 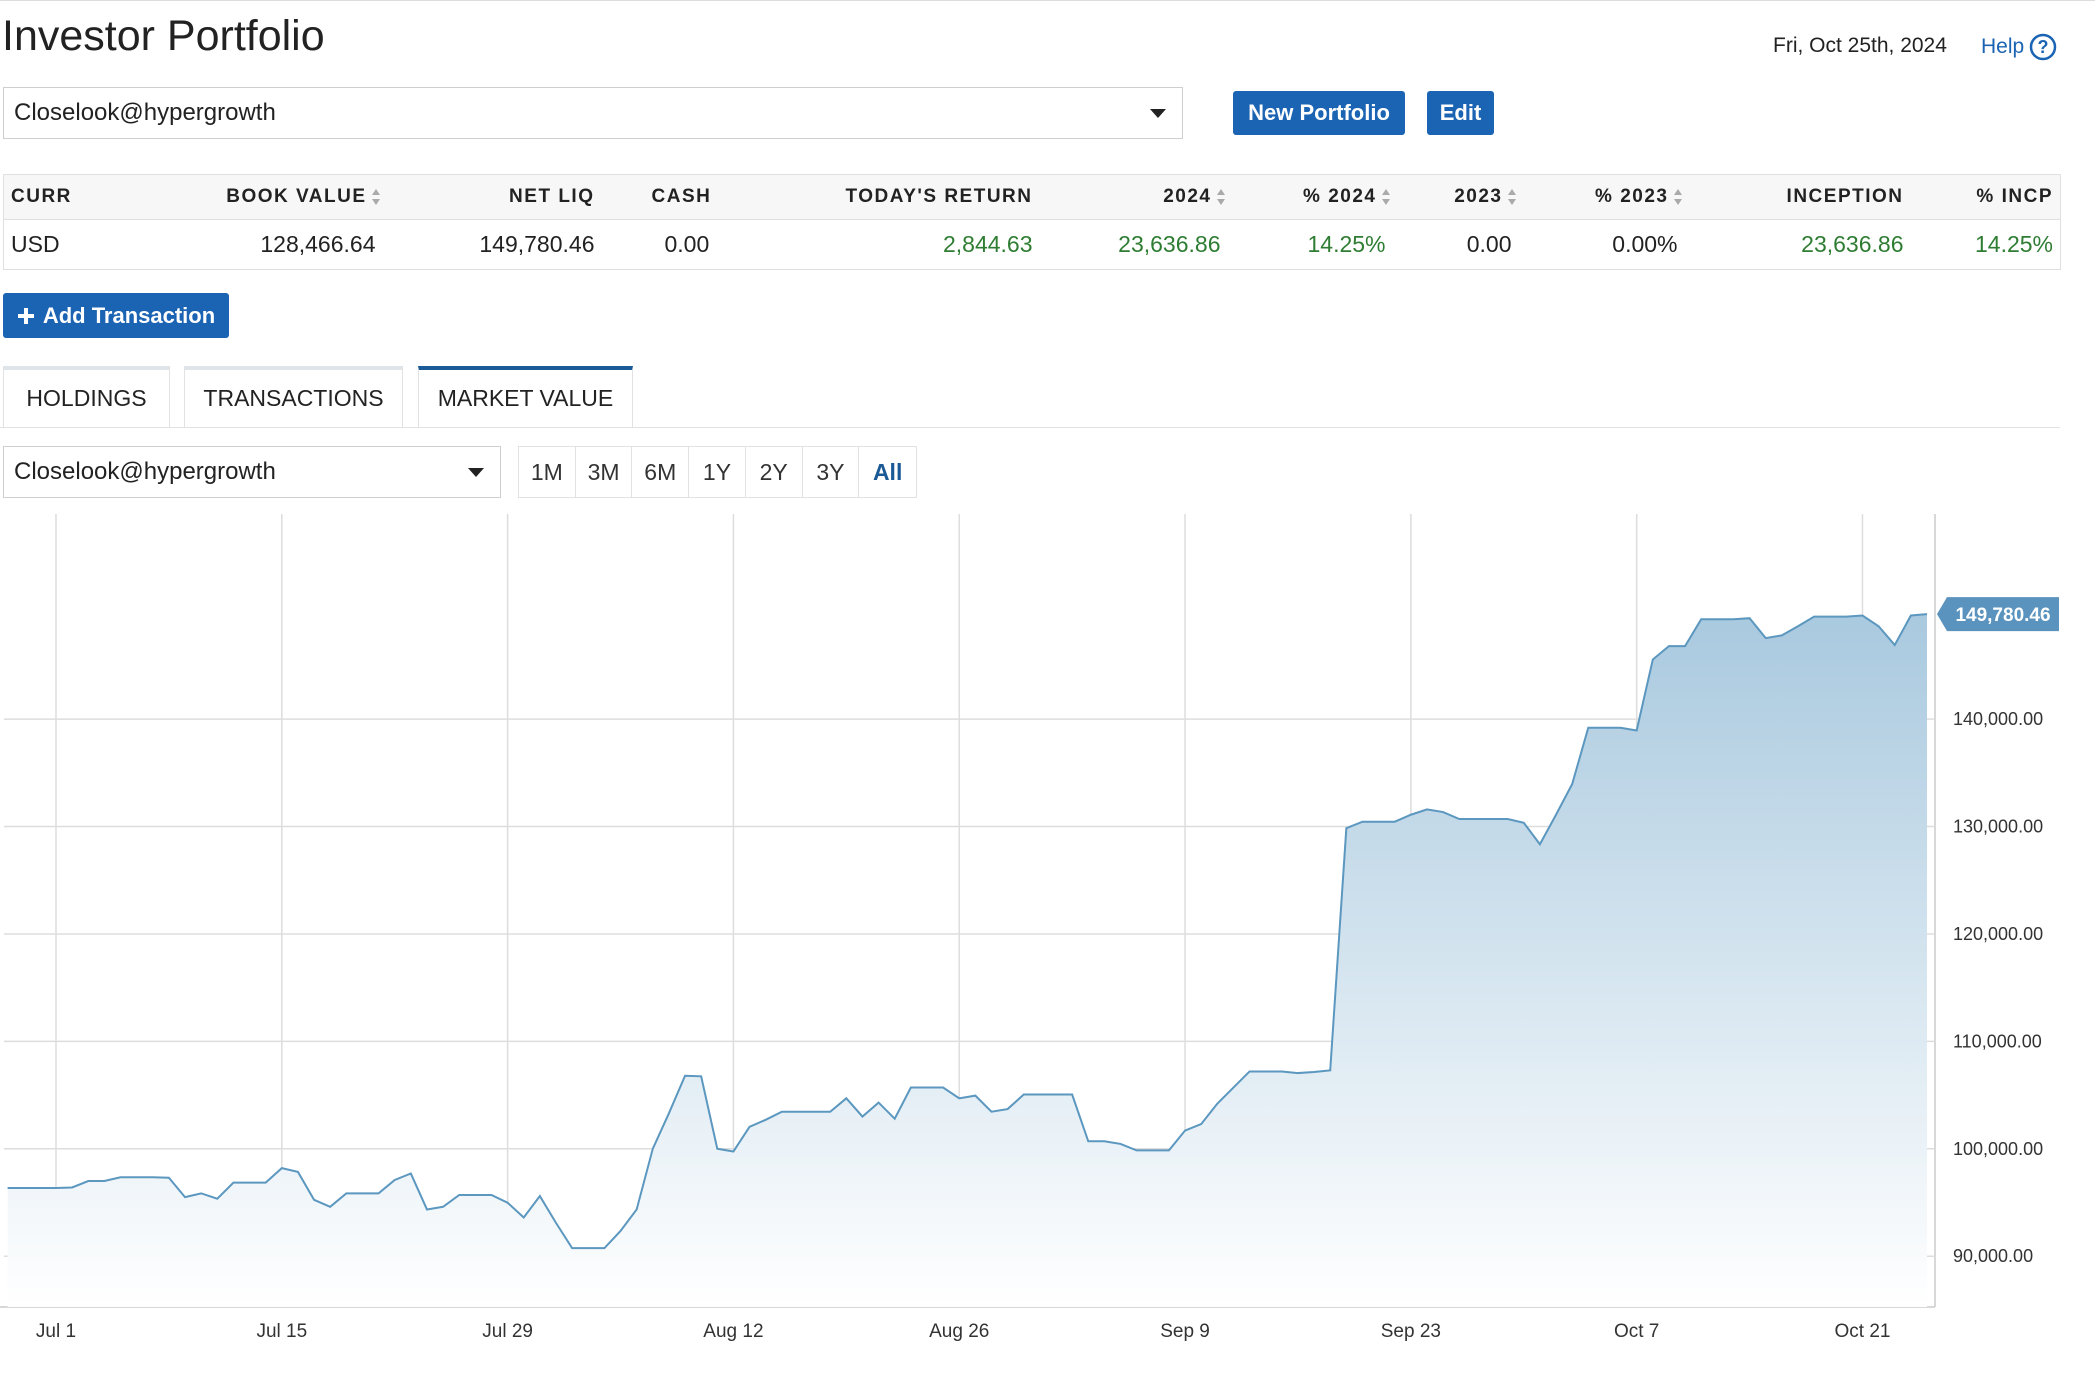 I want to click on help-icon: ?, so click(x=2043, y=47).